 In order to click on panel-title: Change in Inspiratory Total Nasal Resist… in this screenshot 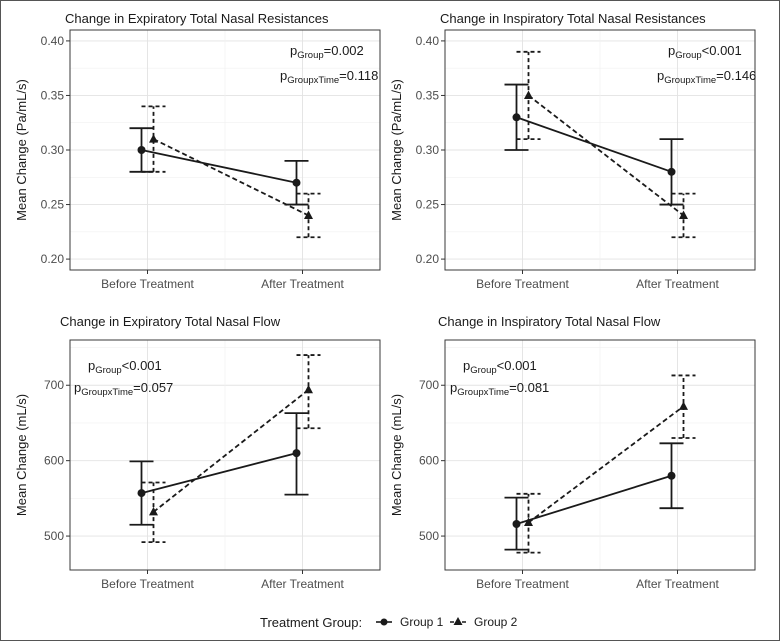, I will do `click(573, 18)`.